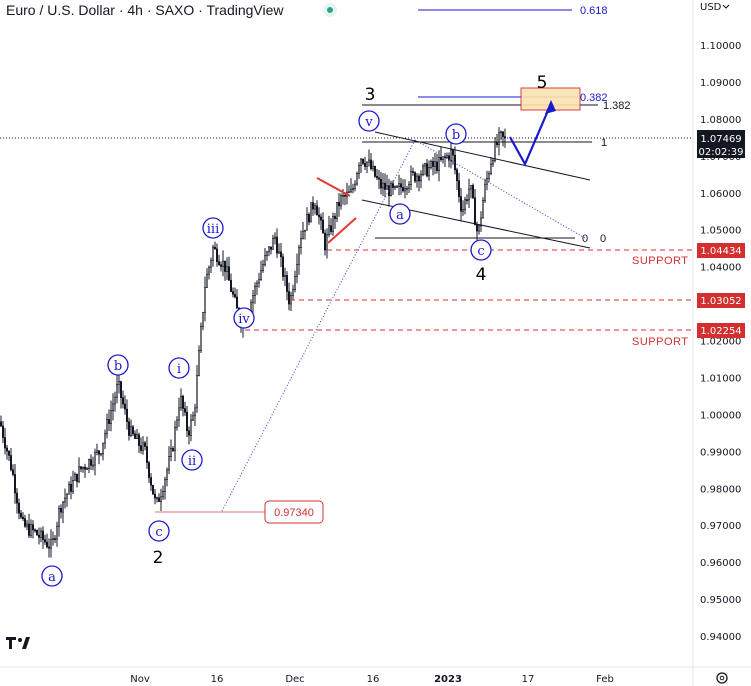 Image resolution: width=751 pixels, height=686 pixels. Describe the element at coordinates (333, 187) in the screenshot. I see `wedge-upper-line` at that location.